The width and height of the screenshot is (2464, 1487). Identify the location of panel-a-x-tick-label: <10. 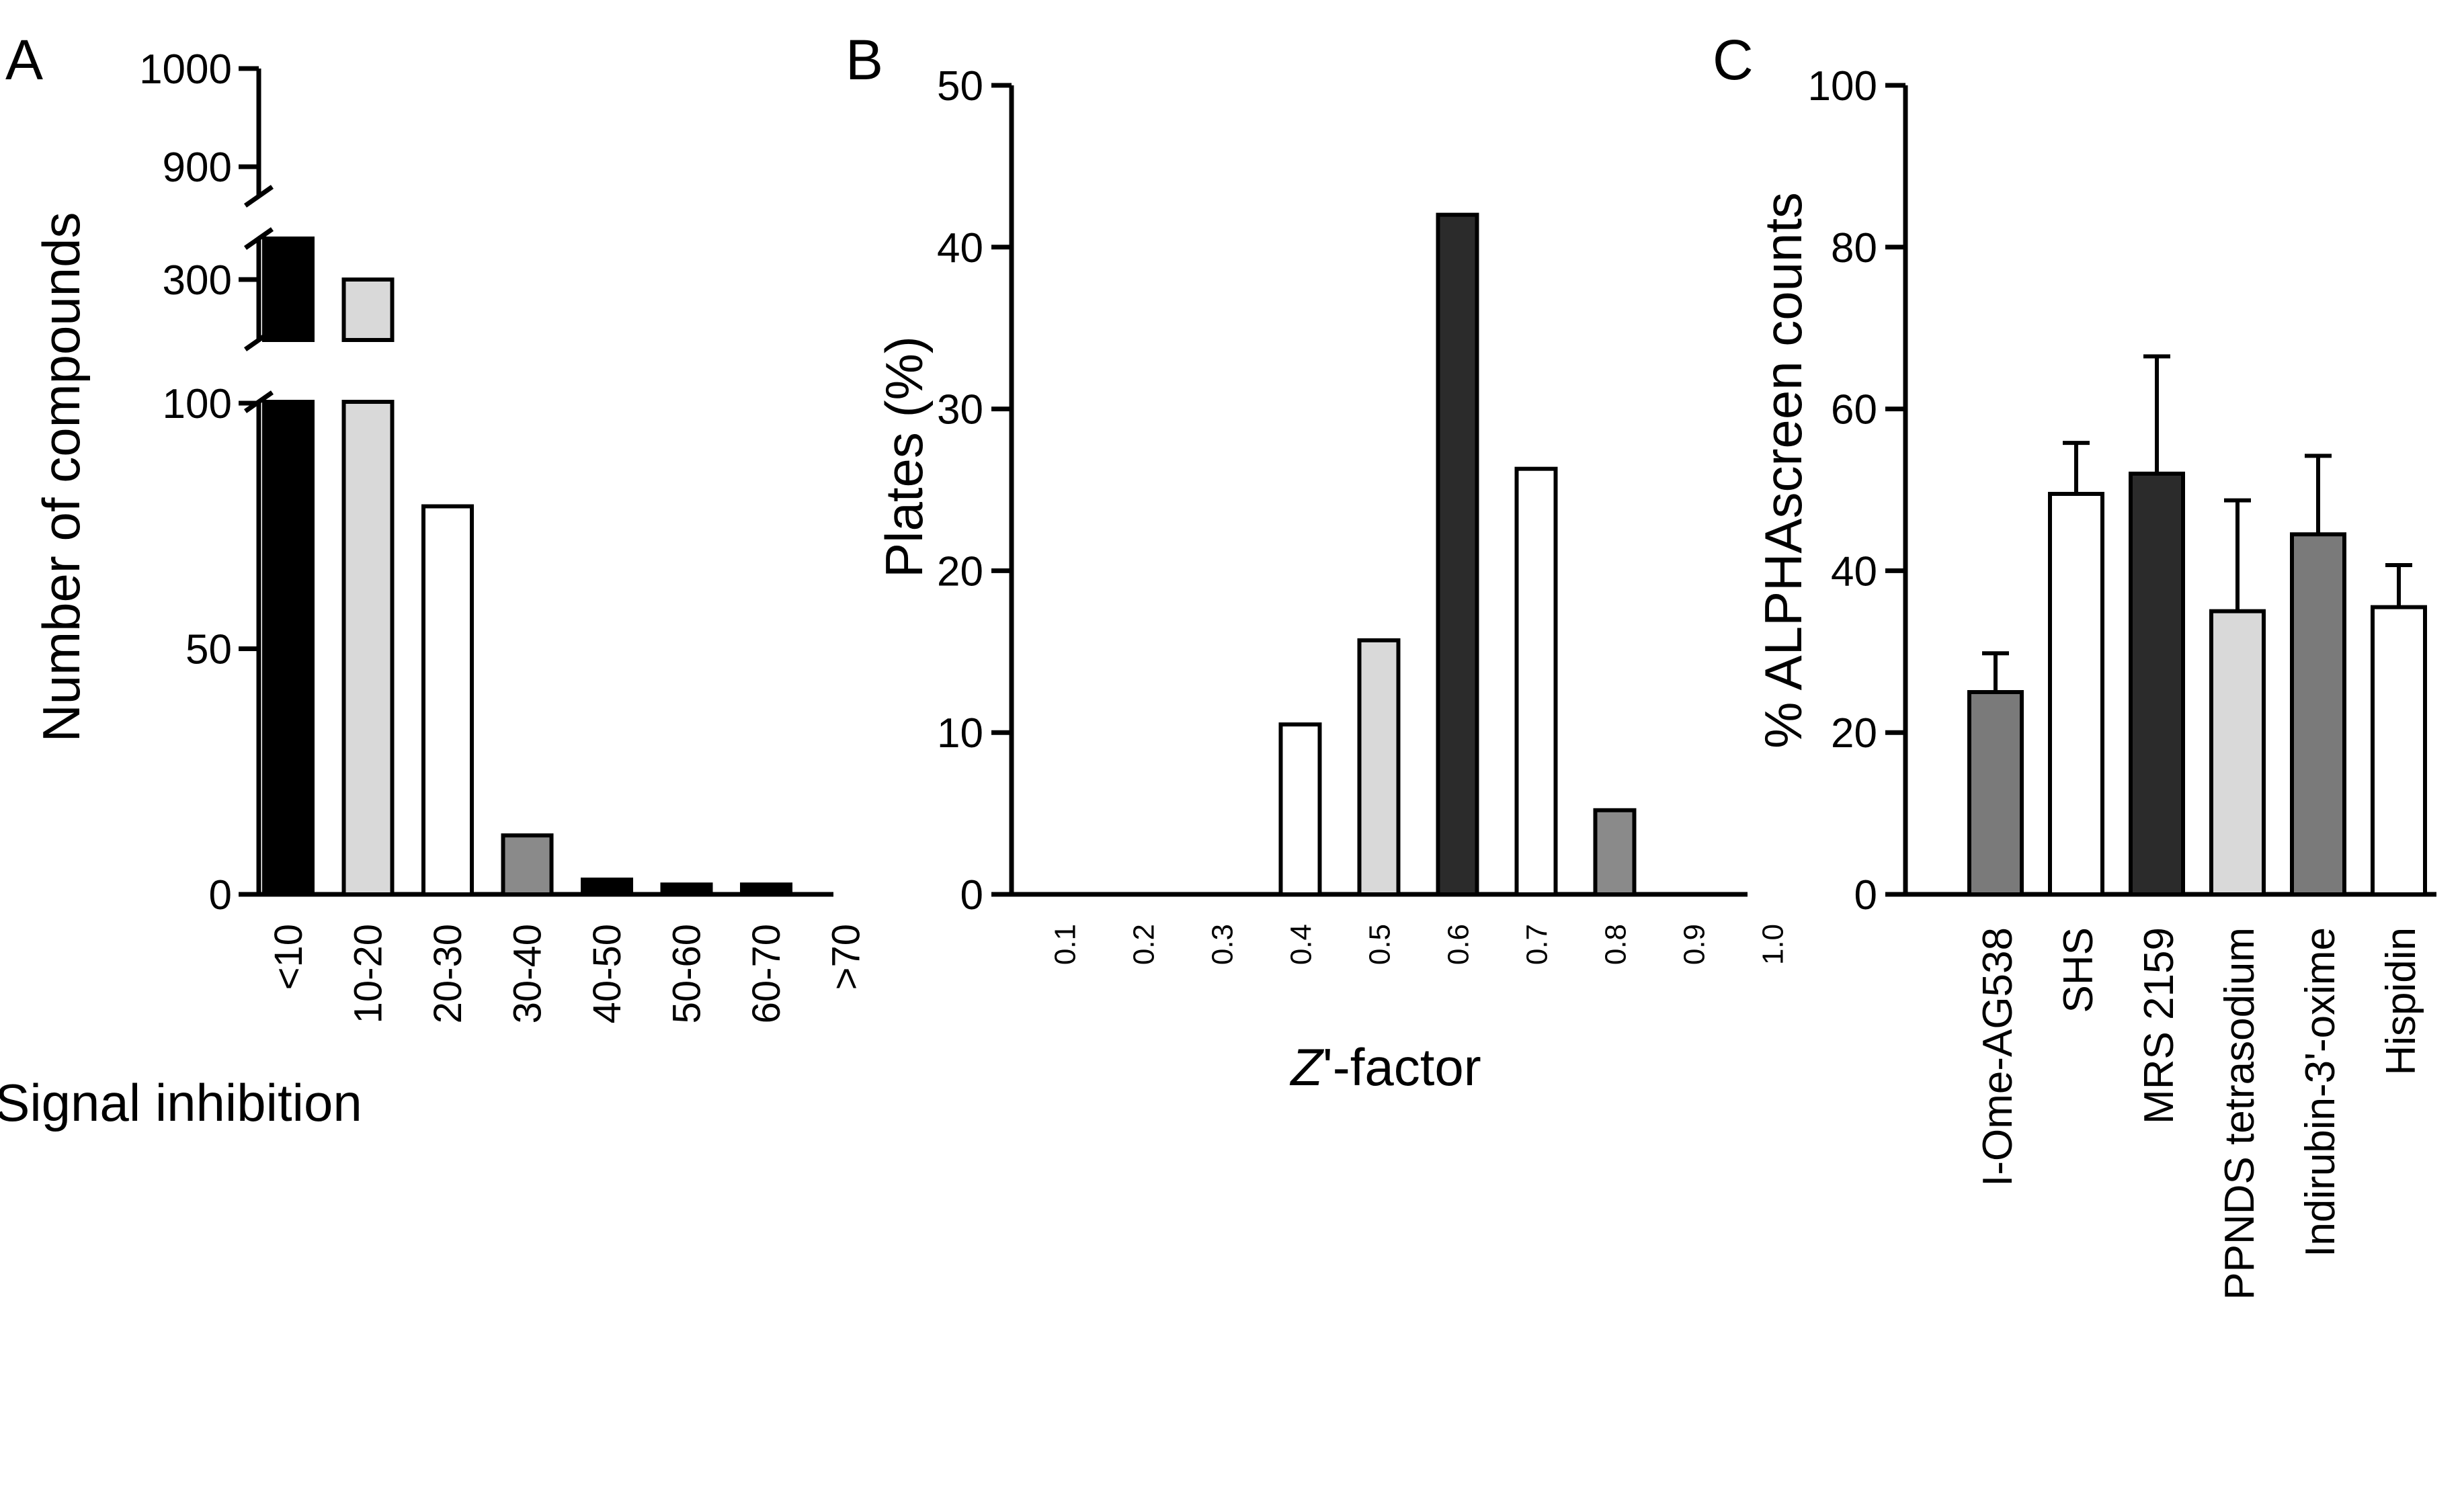
(289, 957).